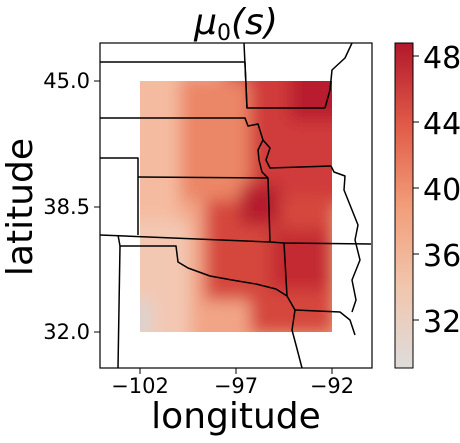  Describe the element at coordinates (338, 76) in the screenshot. I see `border-mn-wi` at that location.